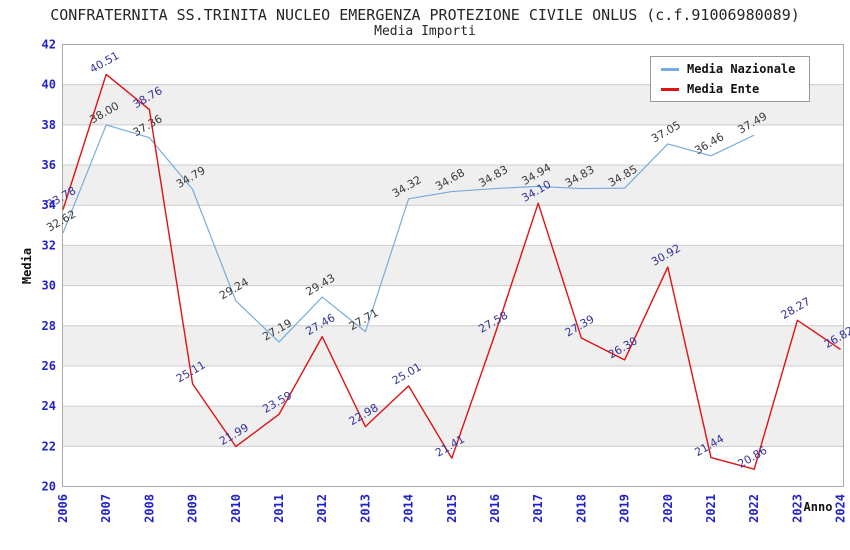 This screenshot has height=550, width=850. I want to click on x-tick-label: 2015, so click(452, 508).